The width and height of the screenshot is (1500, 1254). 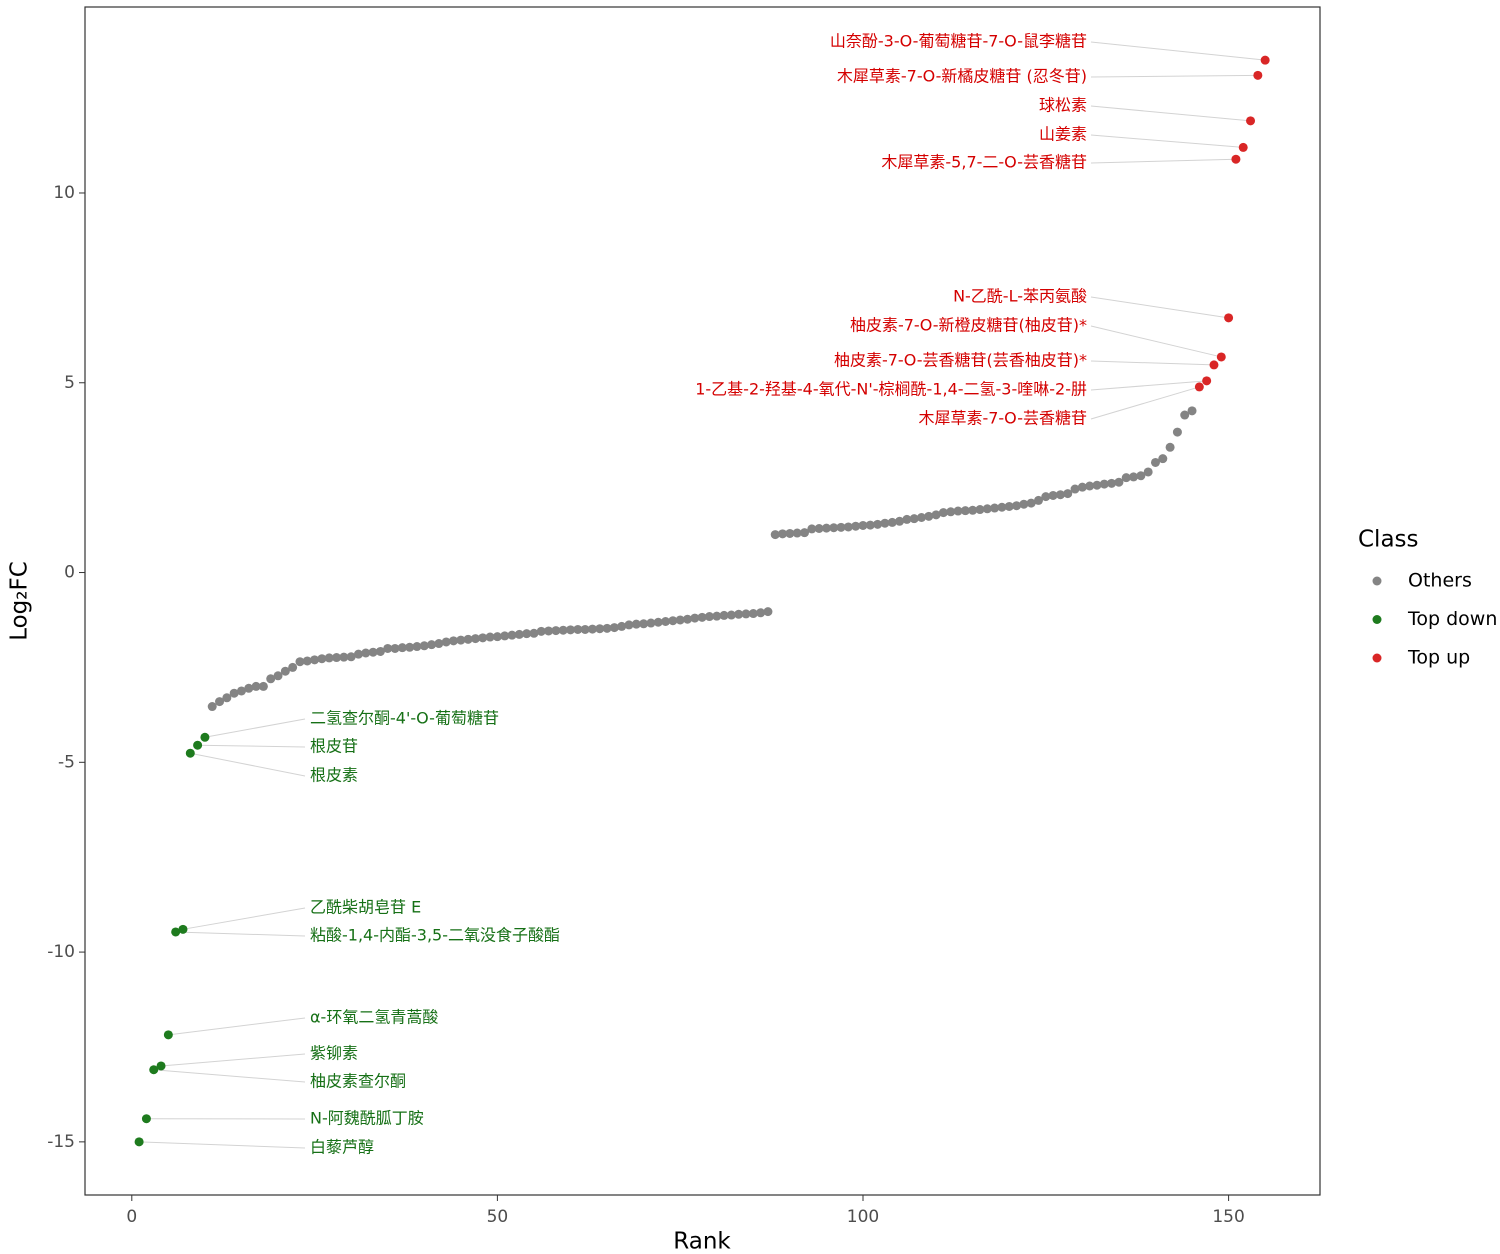 I want to click on point-label: 木犀草素-7-O-芸香糖苷, so click(x=1002, y=418).